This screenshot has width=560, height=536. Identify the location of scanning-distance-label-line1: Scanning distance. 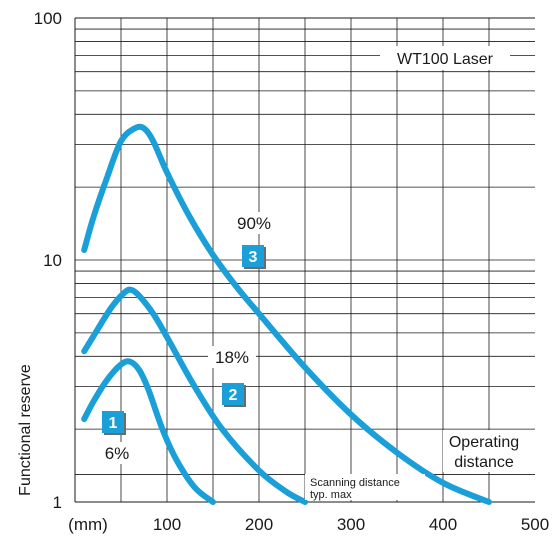
(355, 483).